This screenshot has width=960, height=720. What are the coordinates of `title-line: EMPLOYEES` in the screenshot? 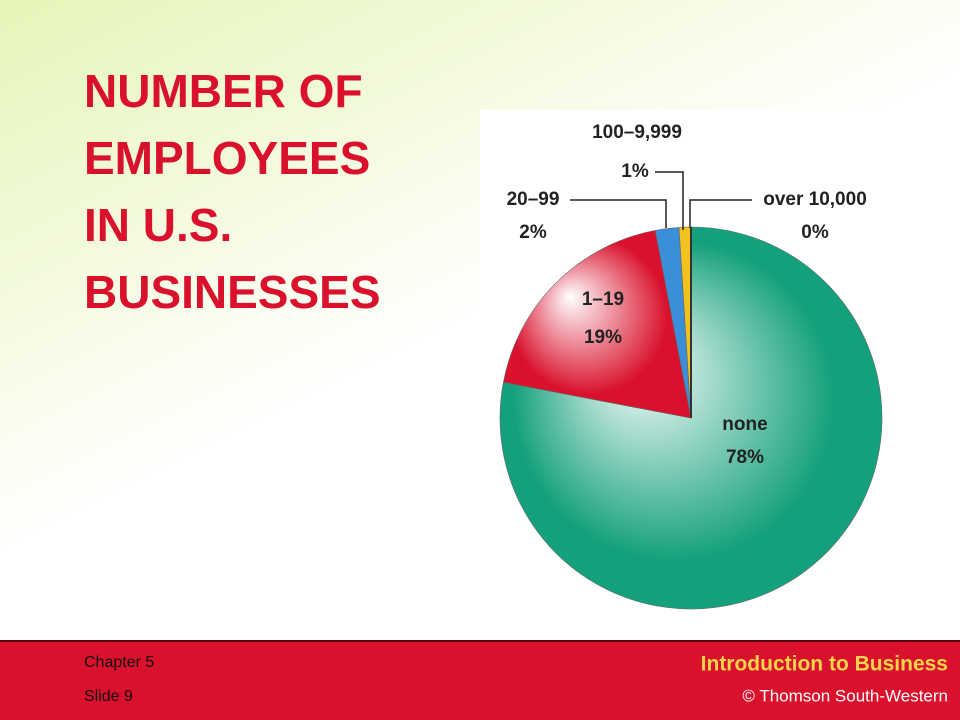 It's located at (227, 158).